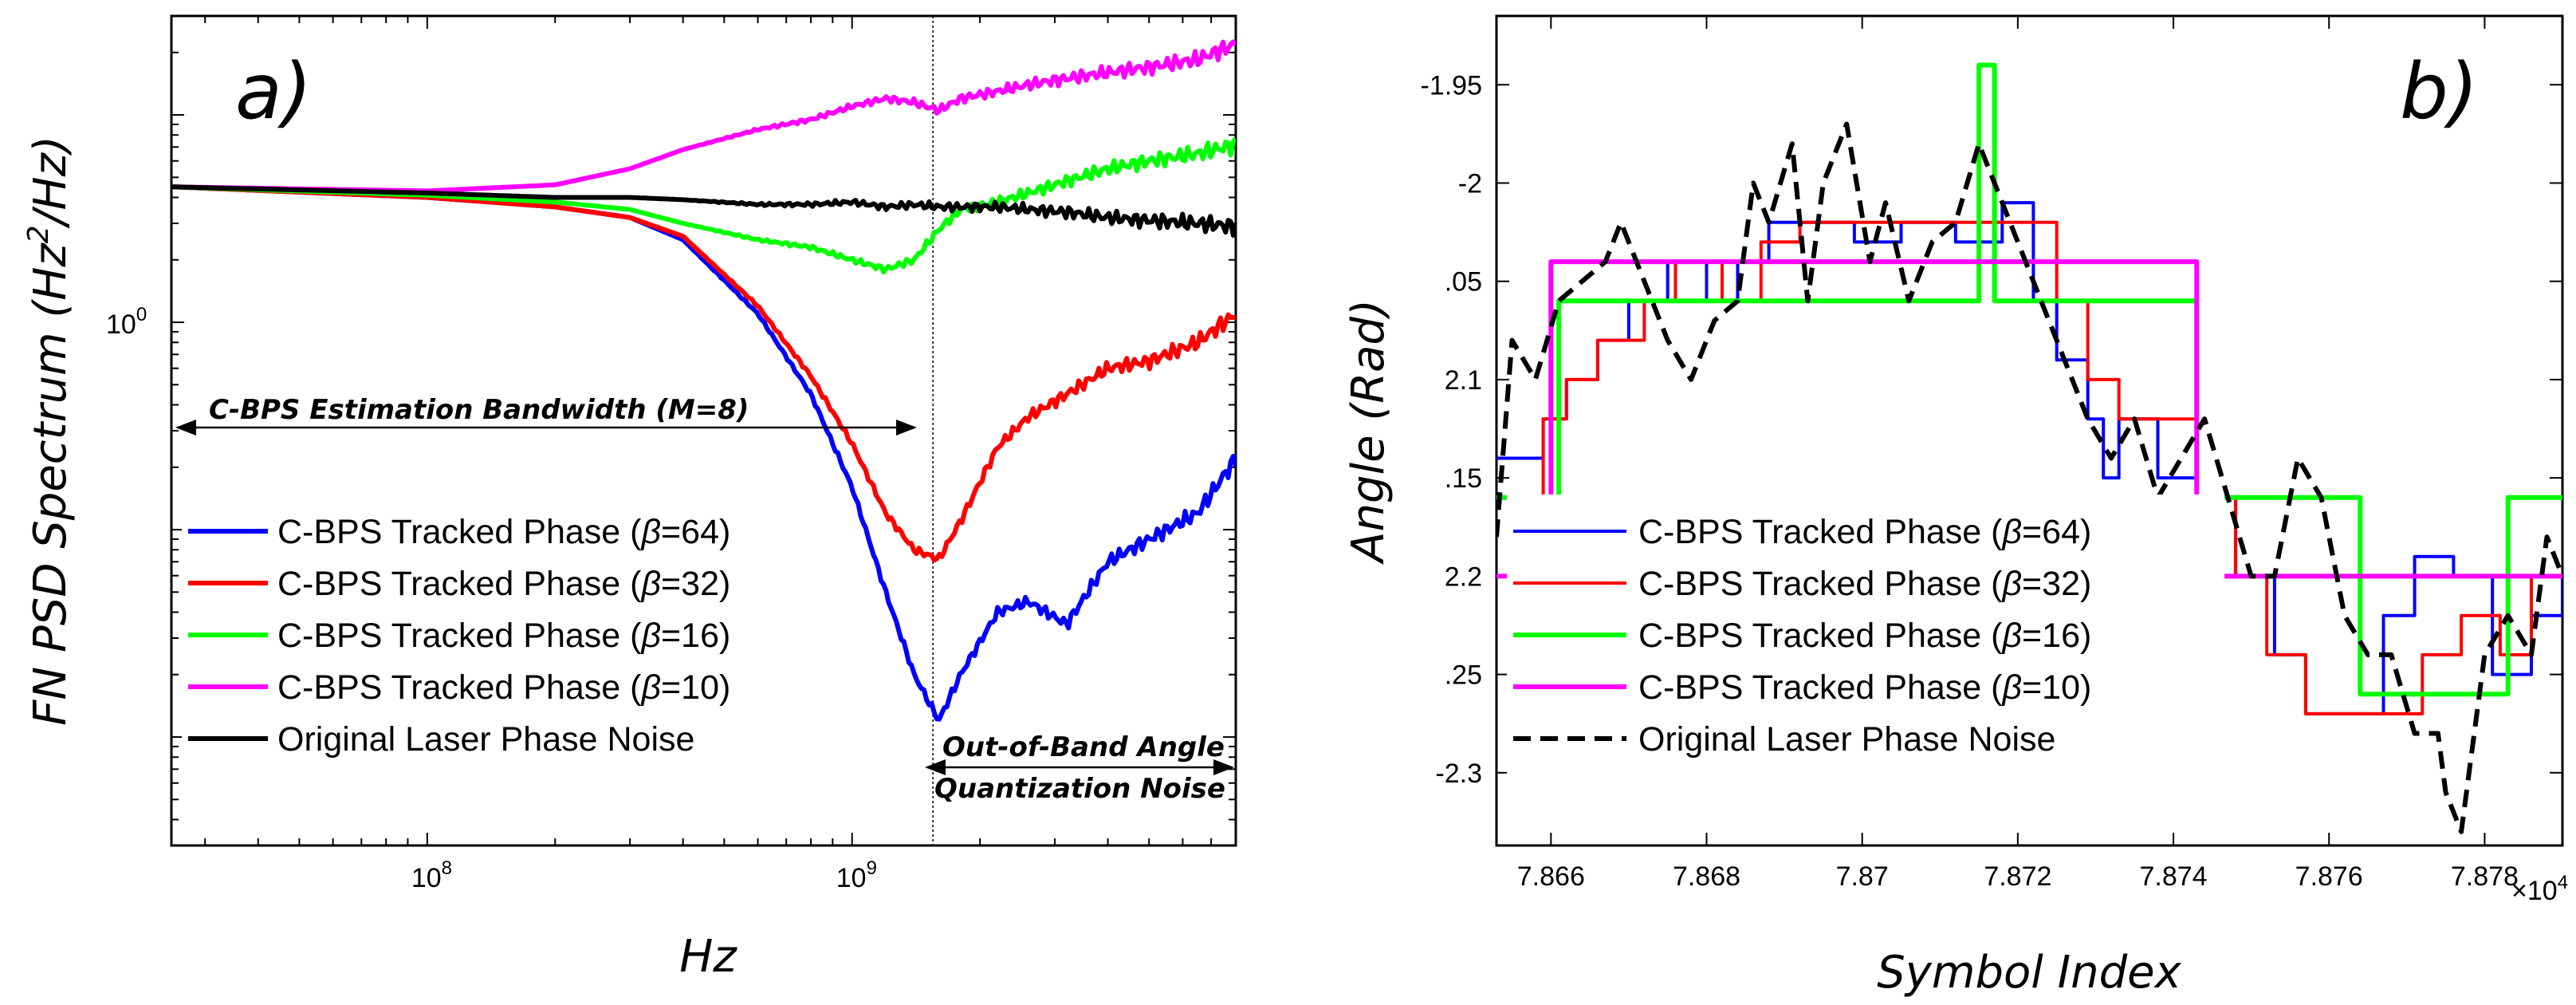 The height and width of the screenshot is (1005, 2576). Describe the element at coordinates (1464, 577) in the screenshot. I see `chart-b-y-tick-label: 2.2` at that location.